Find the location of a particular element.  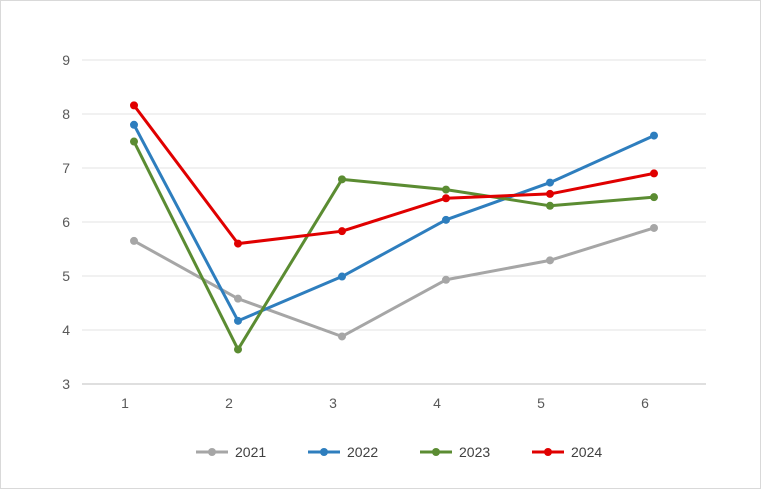

y-tick-label: 8 is located at coordinates (66, 114).